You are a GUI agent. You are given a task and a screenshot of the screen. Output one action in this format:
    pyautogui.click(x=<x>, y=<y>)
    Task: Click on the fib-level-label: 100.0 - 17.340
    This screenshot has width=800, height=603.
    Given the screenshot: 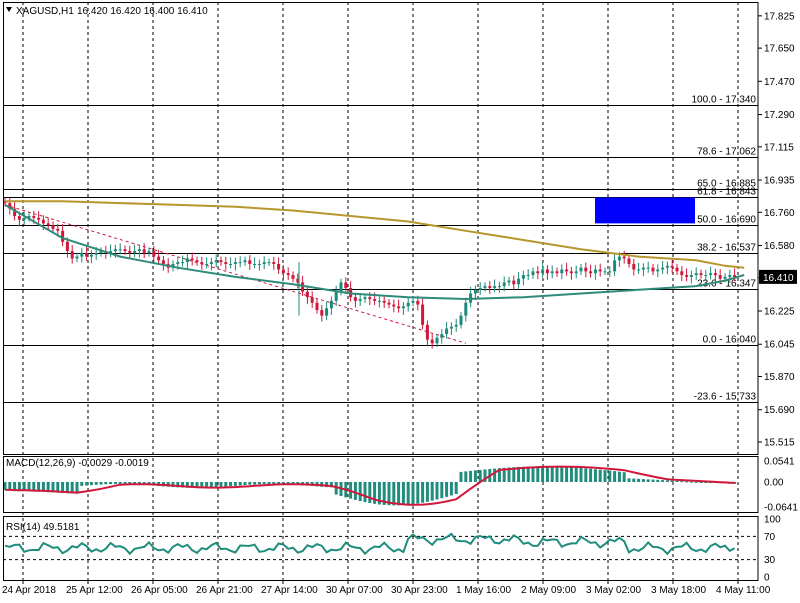 What is the action you would take?
    pyautogui.click(x=724, y=100)
    